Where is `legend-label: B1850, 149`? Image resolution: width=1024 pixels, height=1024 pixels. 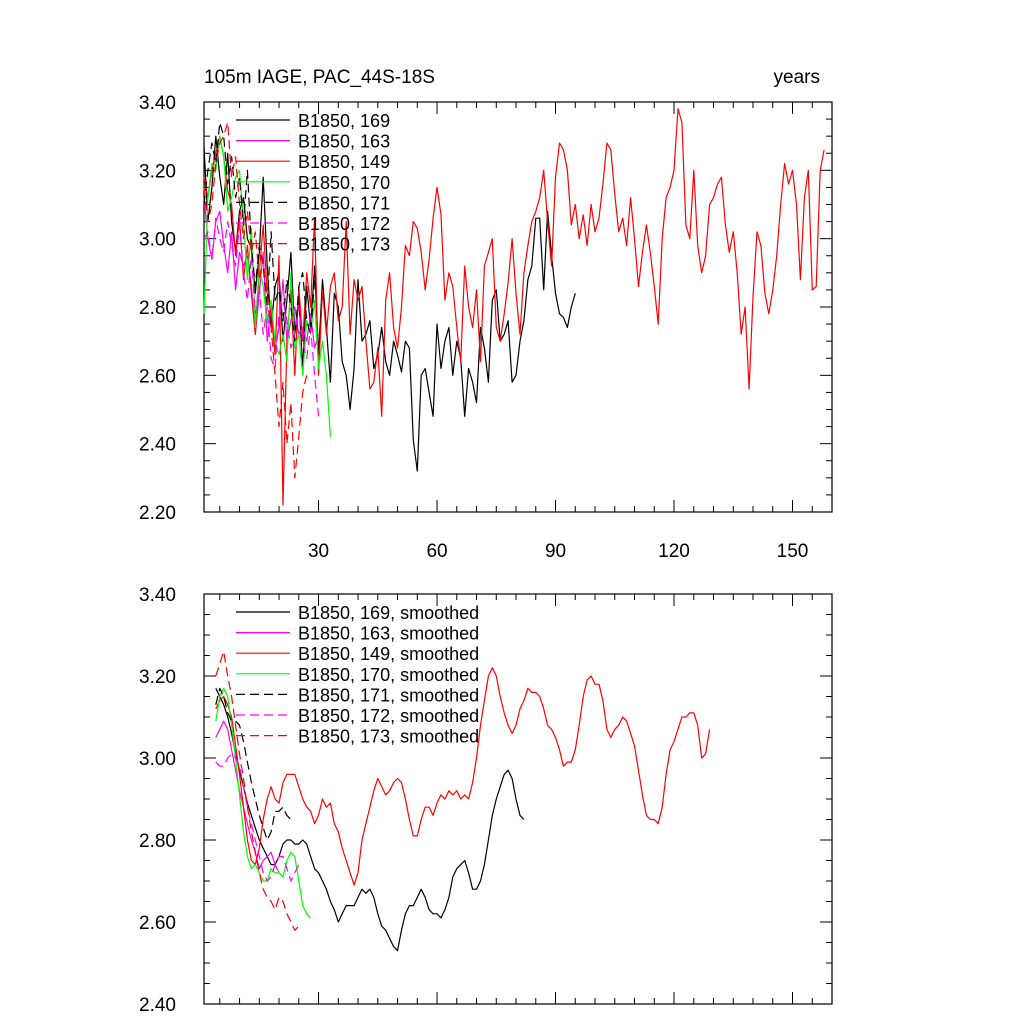 legend-label: B1850, 149 is located at coordinates (344, 162).